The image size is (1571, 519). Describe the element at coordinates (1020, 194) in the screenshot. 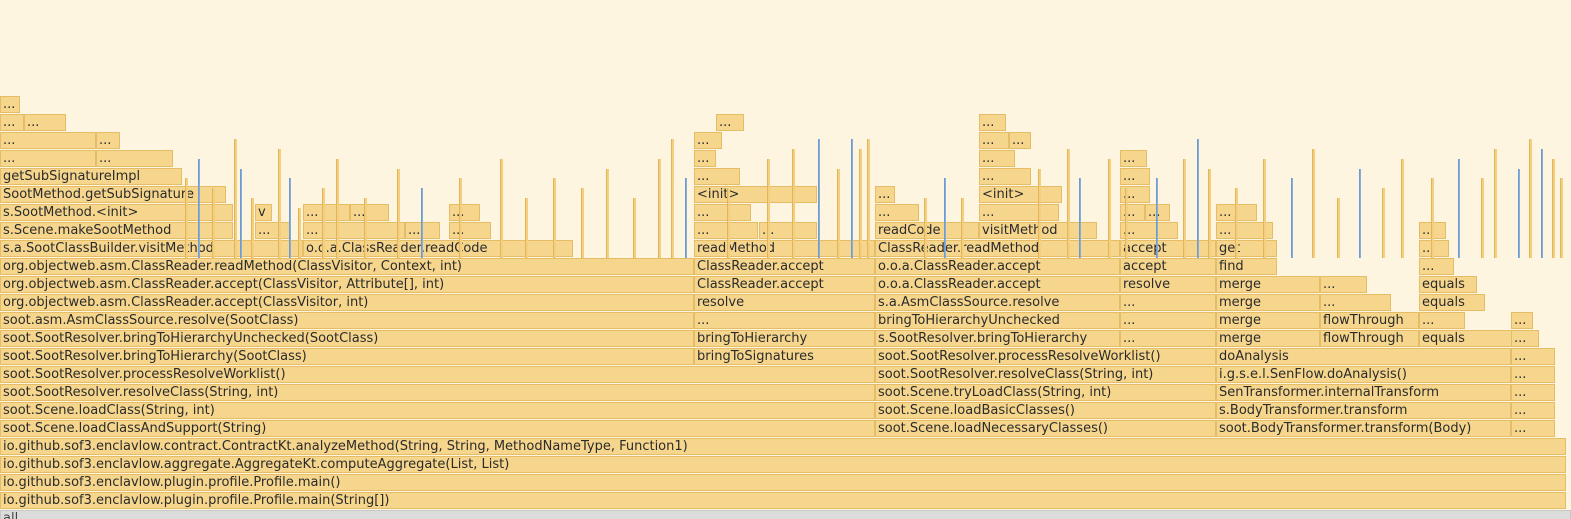

I see `stack-frame: <init>` at that location.